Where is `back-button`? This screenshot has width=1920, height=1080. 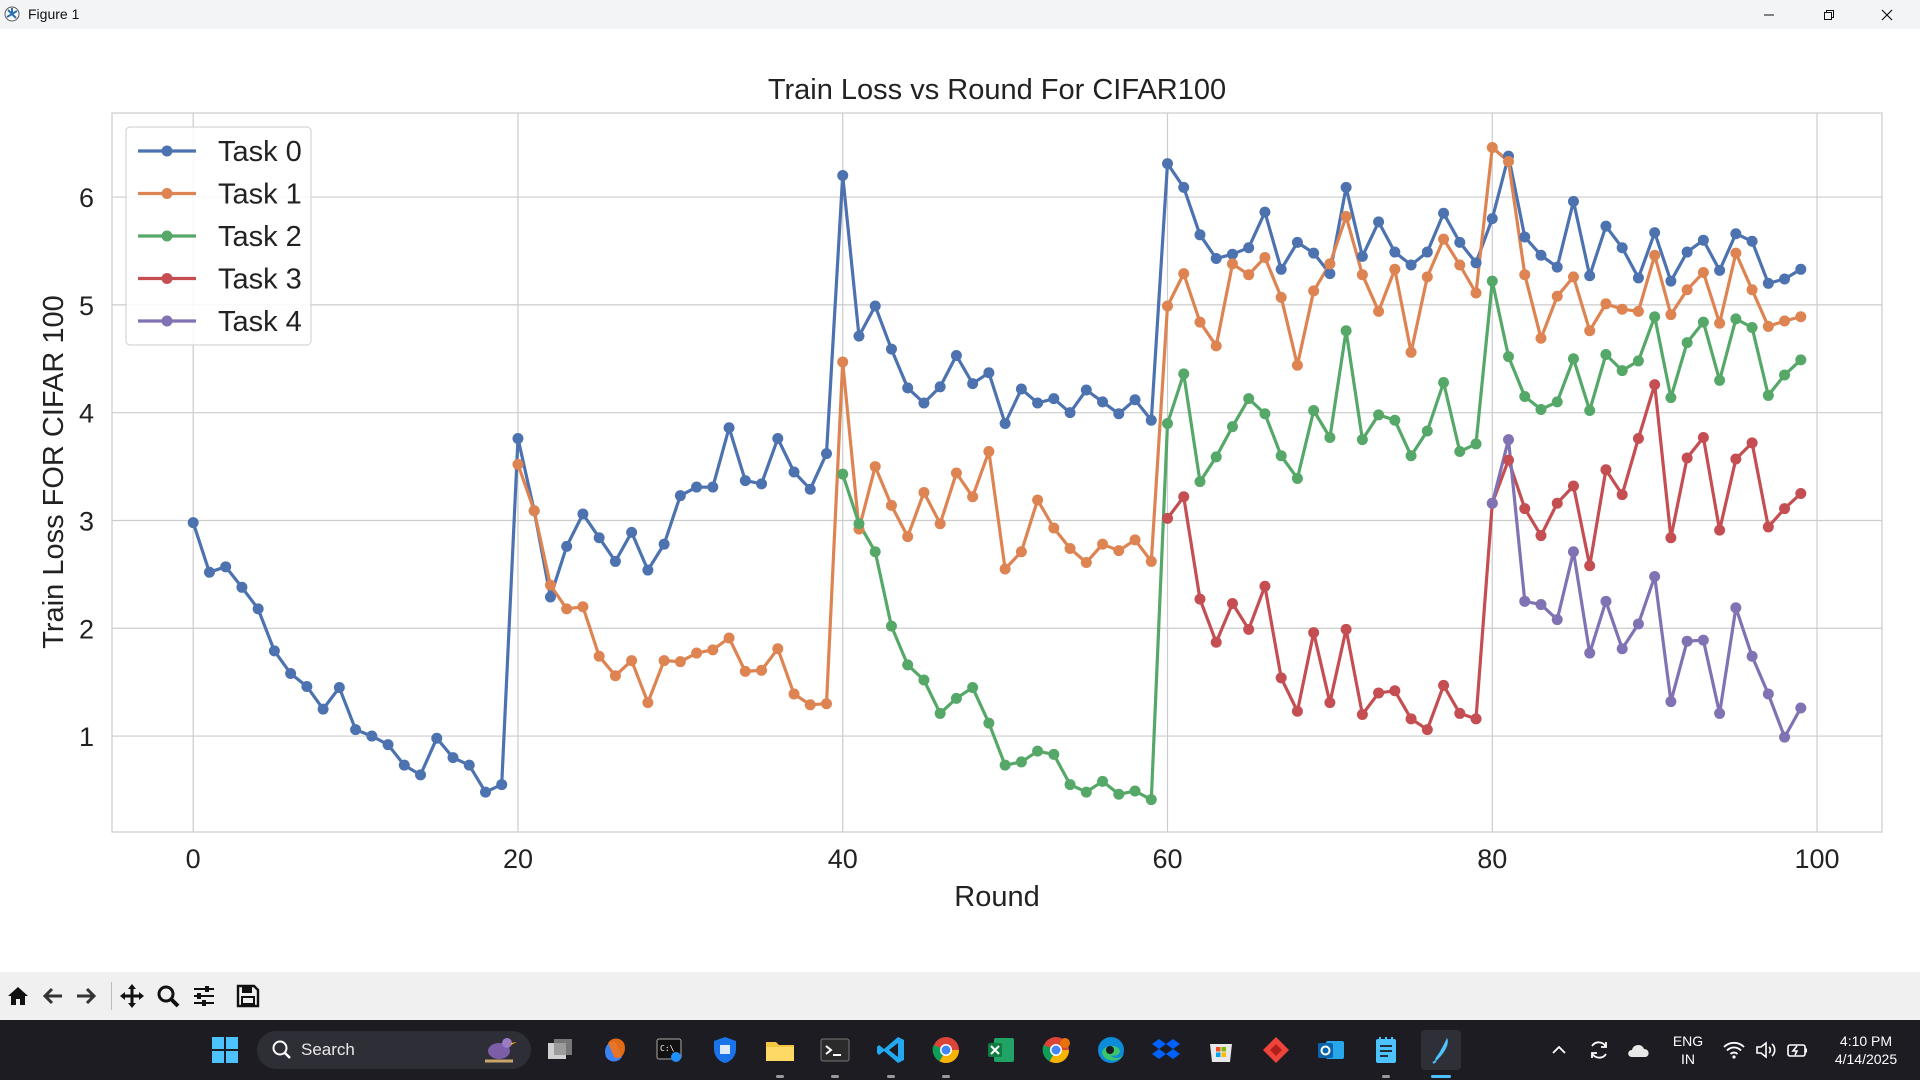
back-button is located at coordinates (53, 996).